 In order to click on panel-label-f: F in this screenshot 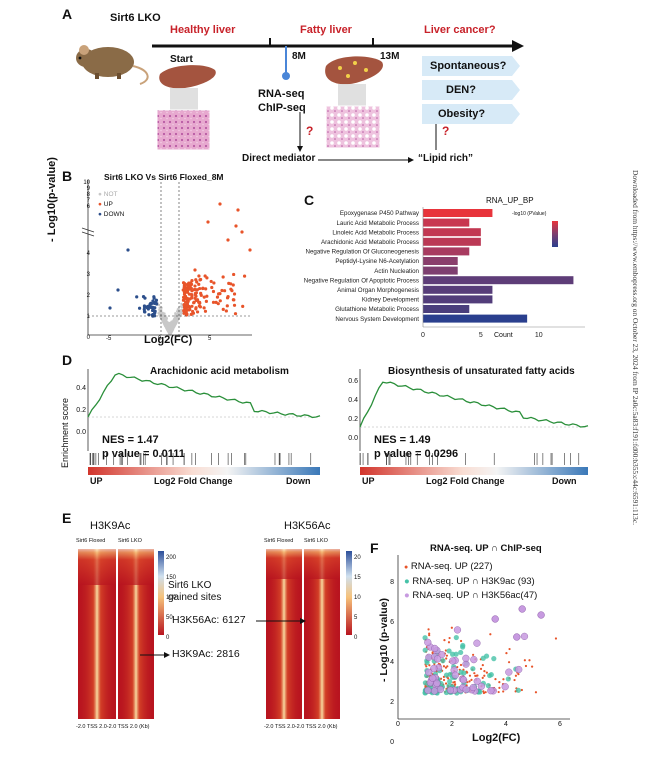, I will do `click(374, 548)`.